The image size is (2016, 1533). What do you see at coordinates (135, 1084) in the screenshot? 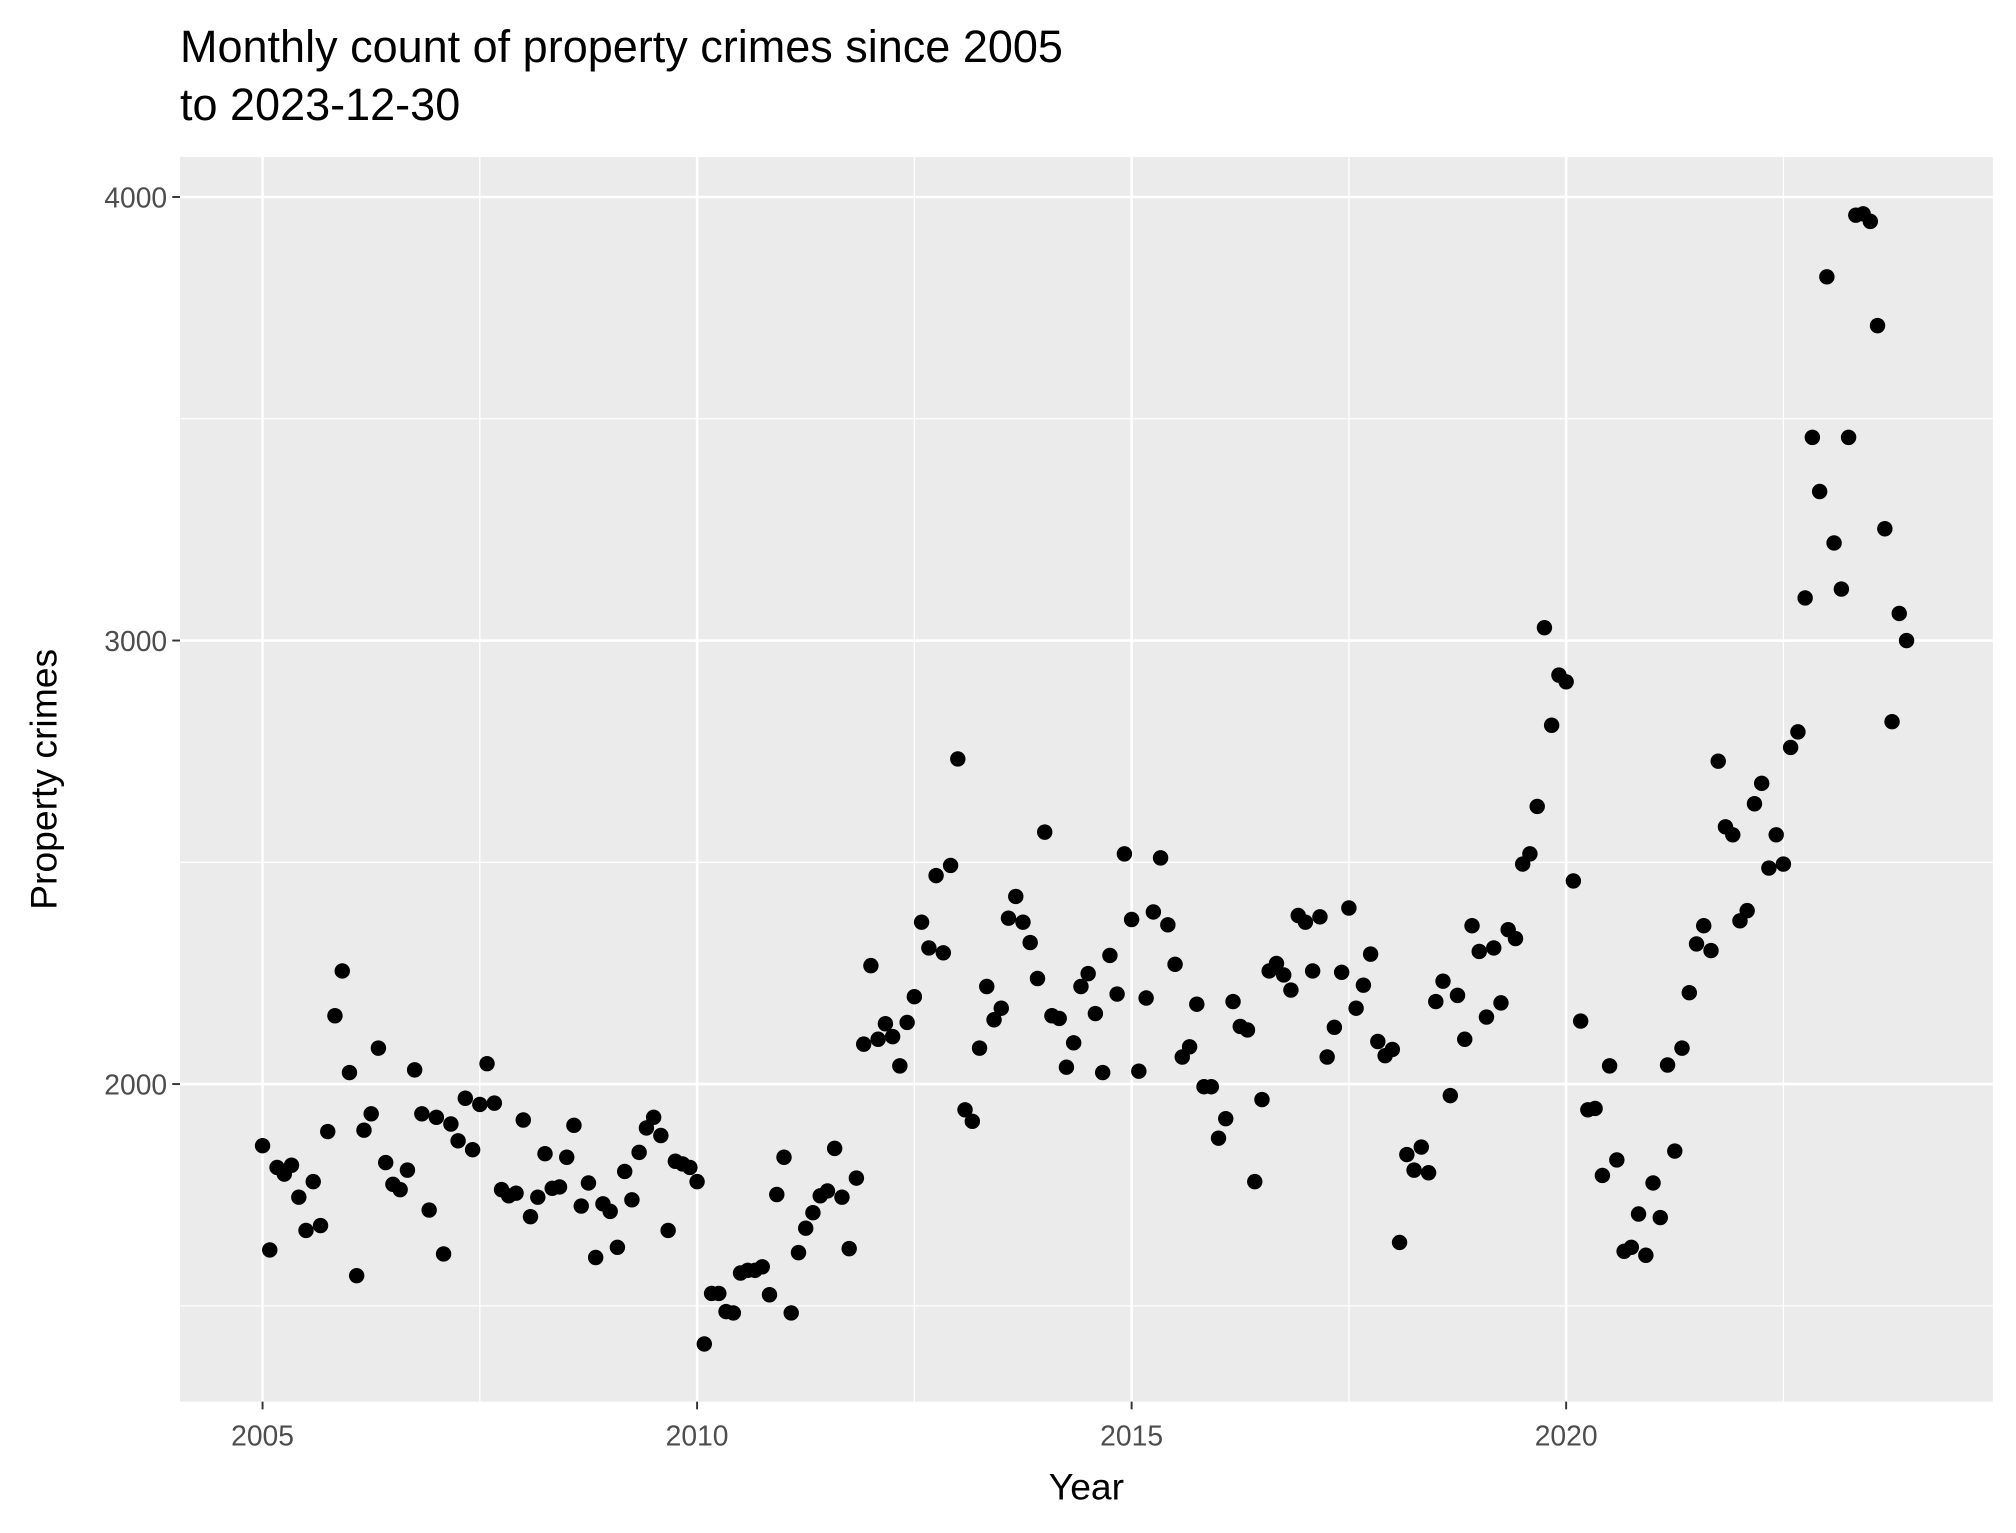
I see `y-tick-label: 2000` at bounding box center [135, 1084].